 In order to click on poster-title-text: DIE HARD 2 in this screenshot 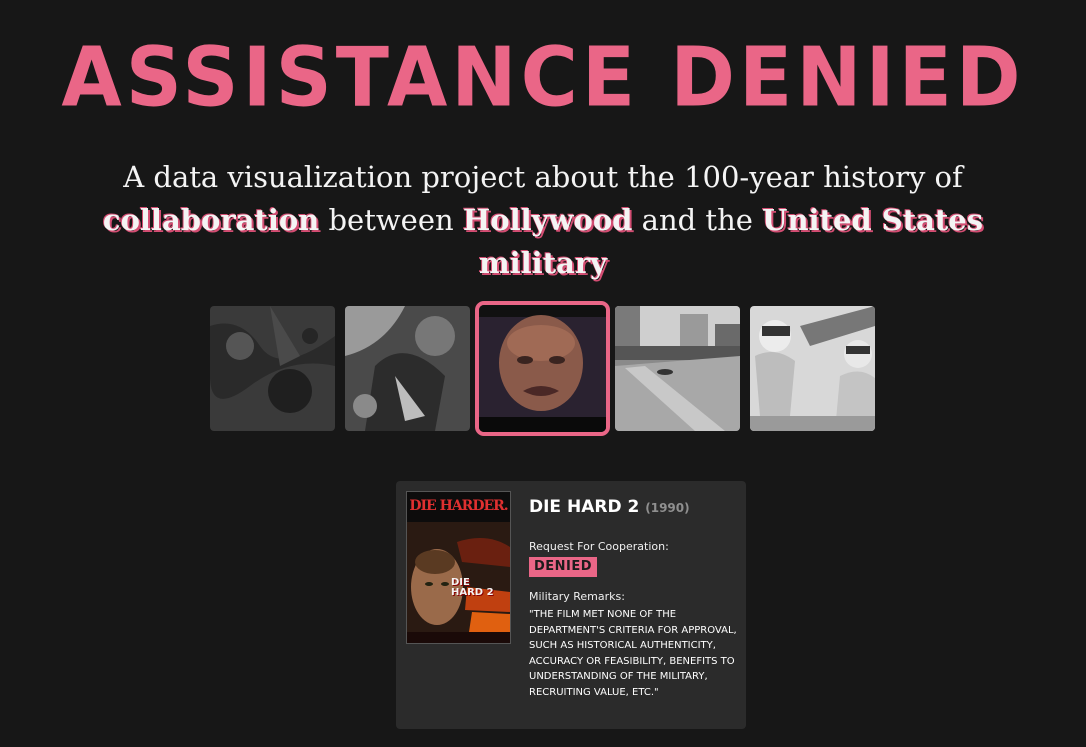, I will do `click(478, 588)`.